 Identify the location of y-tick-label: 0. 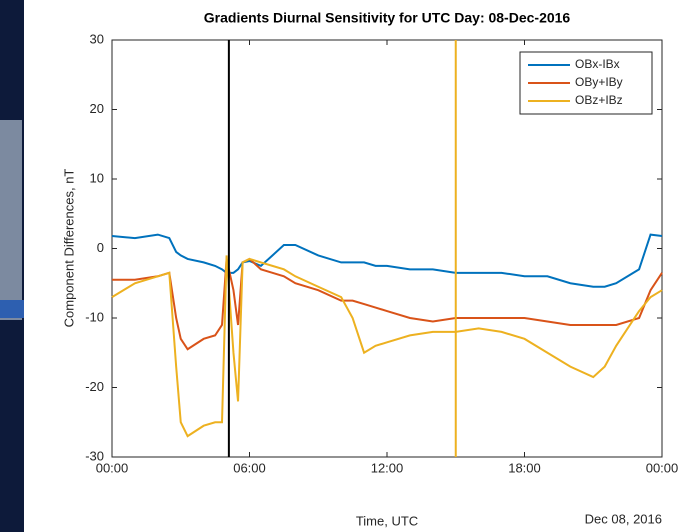
(100, 247).